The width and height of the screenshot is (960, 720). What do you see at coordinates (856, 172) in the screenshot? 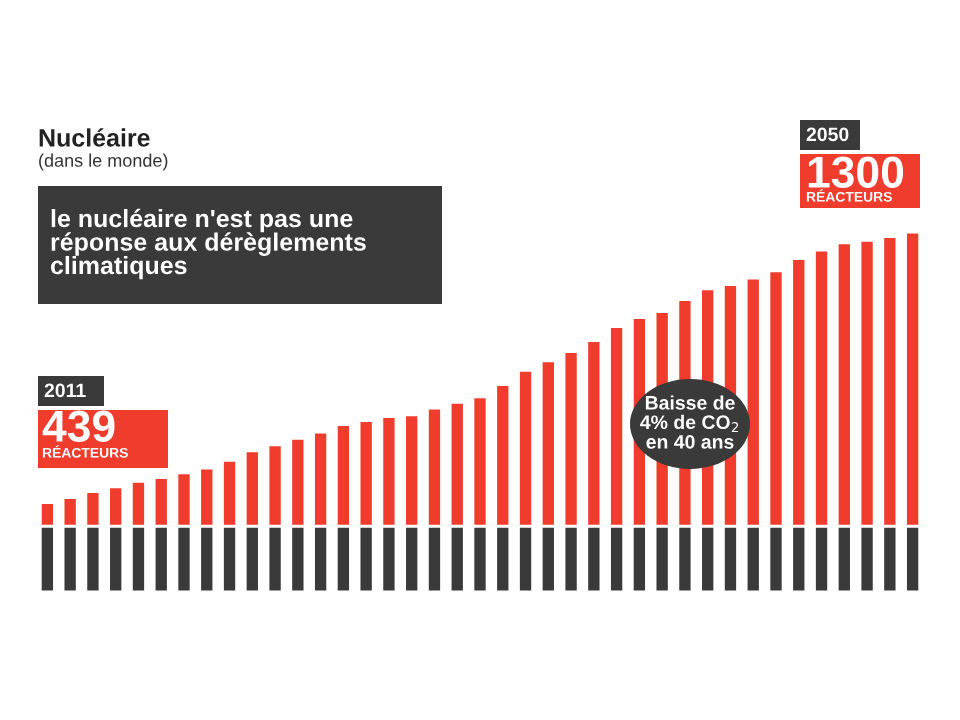
I see `text: 1300` at bounding box center [856, 172].